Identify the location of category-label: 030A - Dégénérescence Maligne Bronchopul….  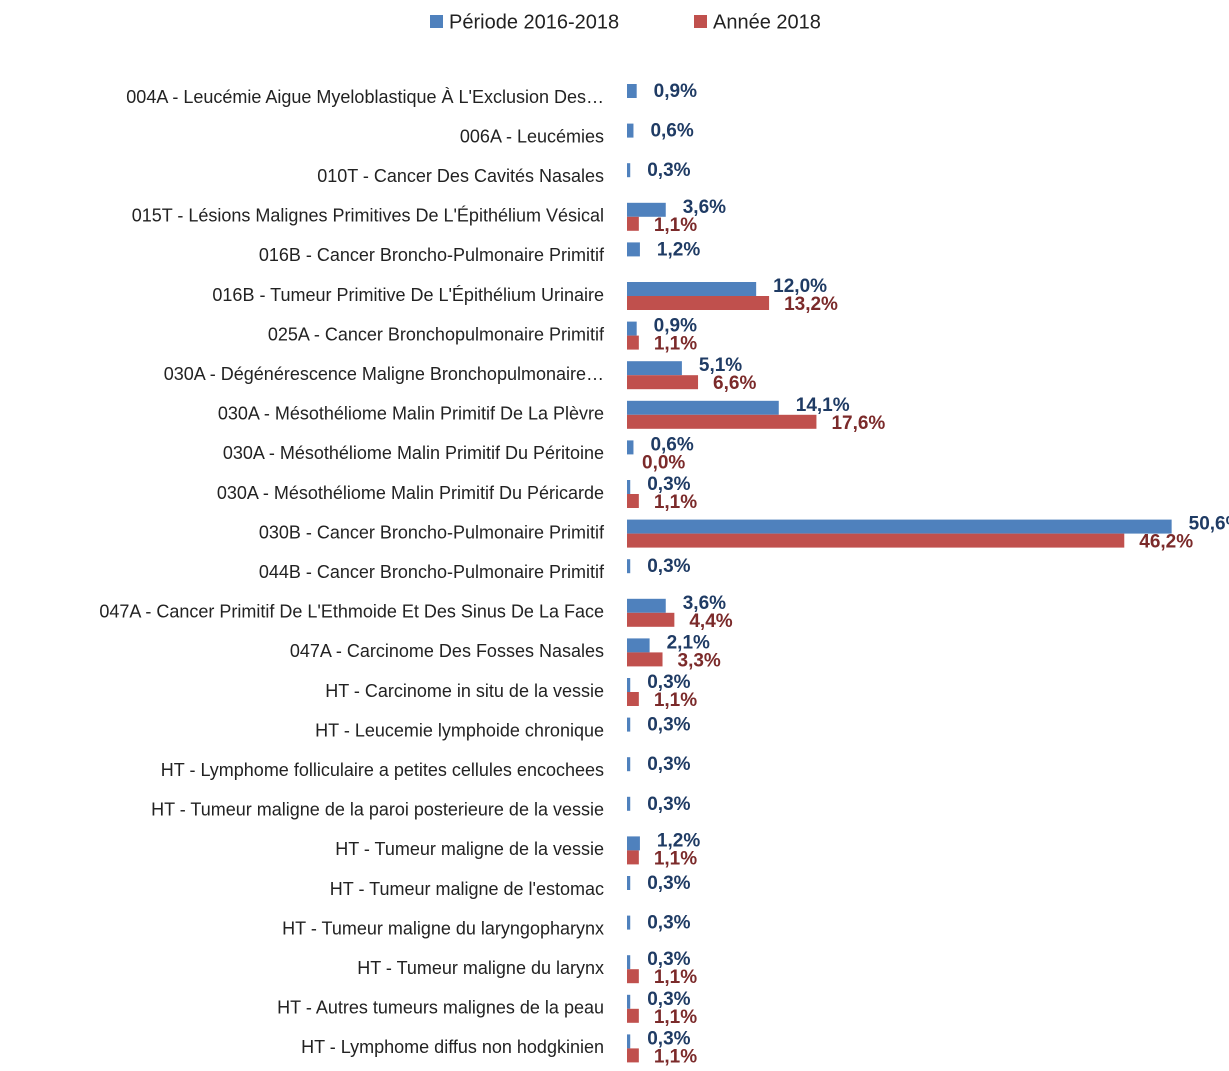
(384, 374).